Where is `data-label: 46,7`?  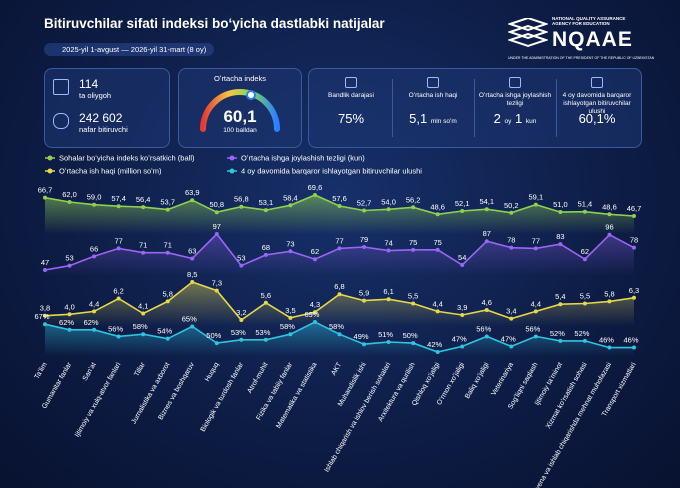 data-label: 46,7 is located at coordinates (634, 208).